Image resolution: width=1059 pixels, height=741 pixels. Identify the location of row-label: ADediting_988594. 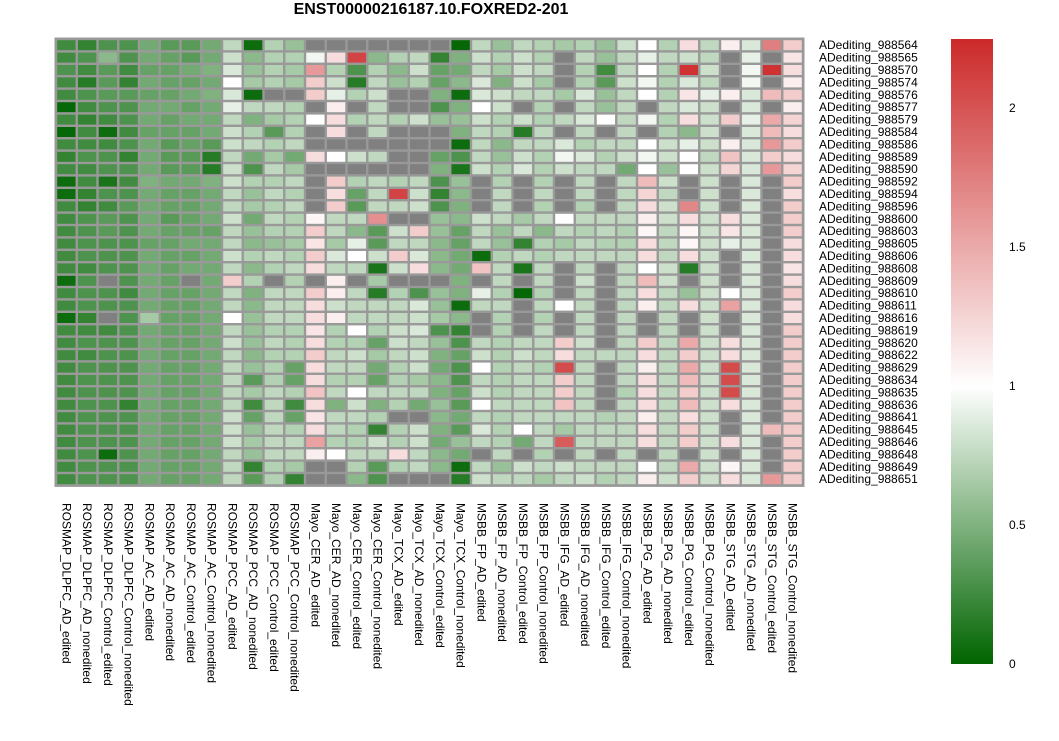
(868, 194).